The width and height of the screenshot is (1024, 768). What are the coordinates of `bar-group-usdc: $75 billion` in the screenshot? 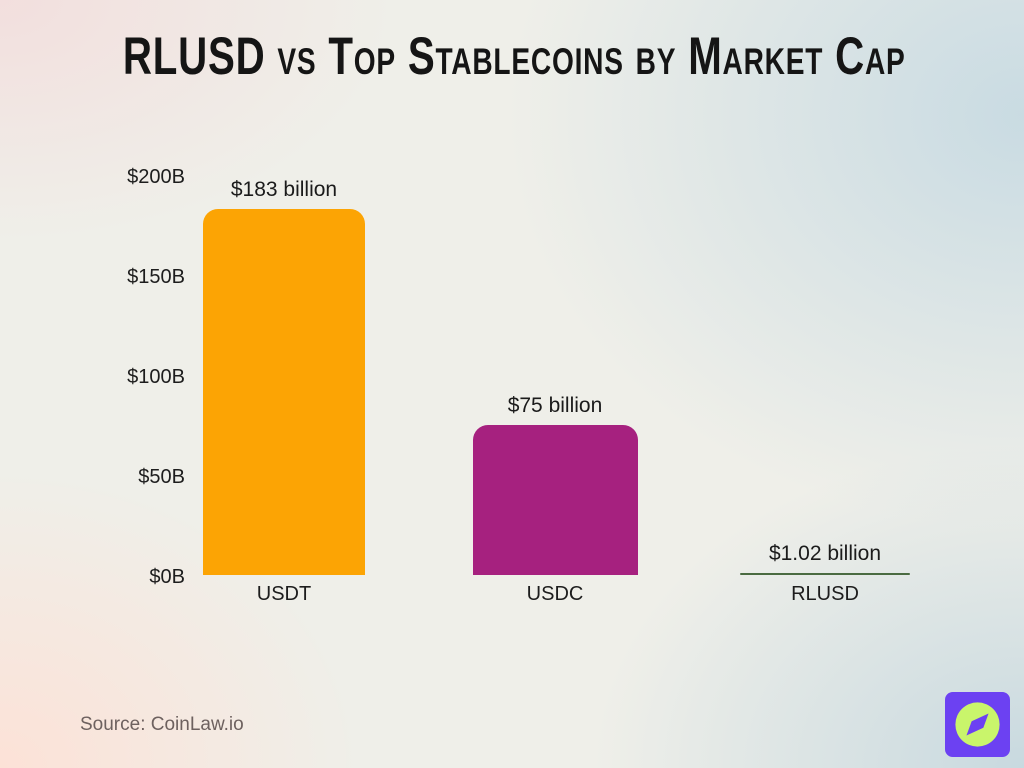 It's located at (555, 484).